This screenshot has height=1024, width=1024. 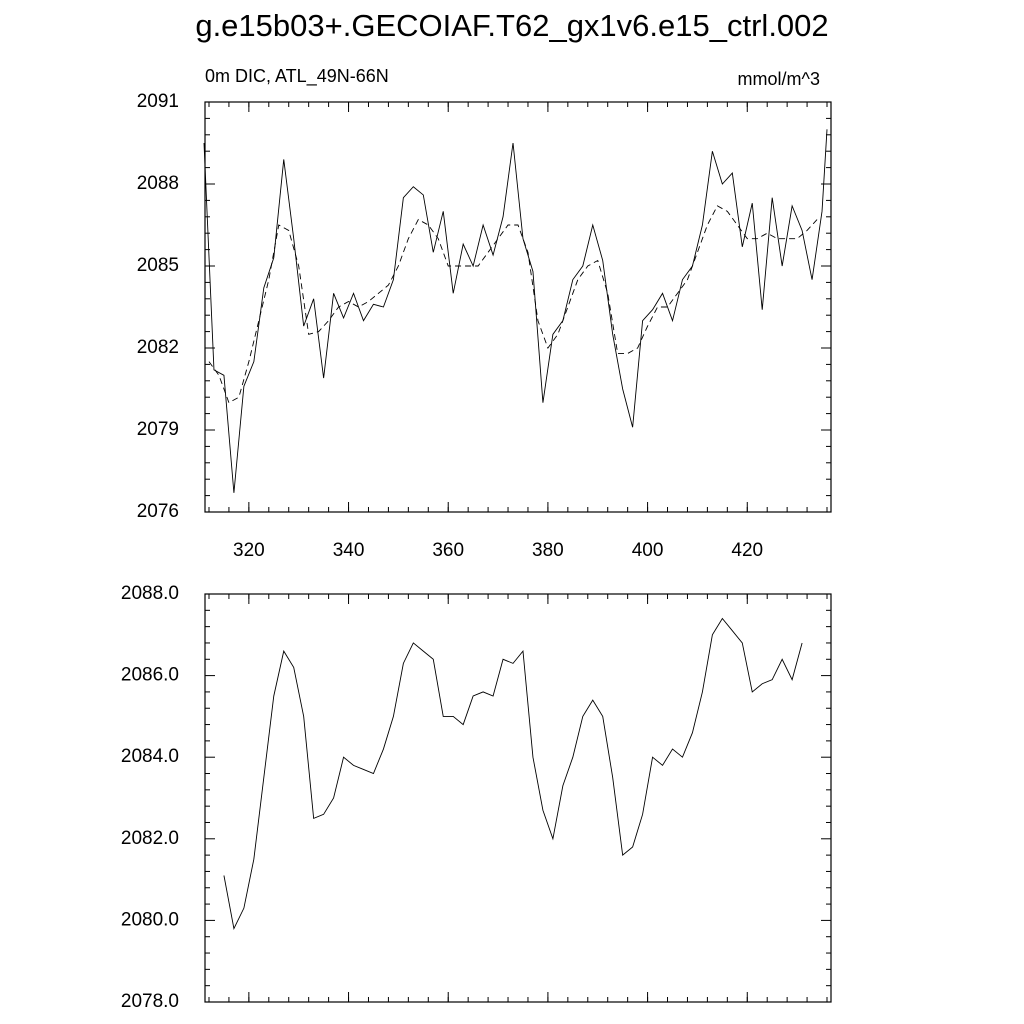 What do you see at coordinates (158, 265) in the screenshot?
I see `y-tick-label: 2085` at bounding box center [158, 265].